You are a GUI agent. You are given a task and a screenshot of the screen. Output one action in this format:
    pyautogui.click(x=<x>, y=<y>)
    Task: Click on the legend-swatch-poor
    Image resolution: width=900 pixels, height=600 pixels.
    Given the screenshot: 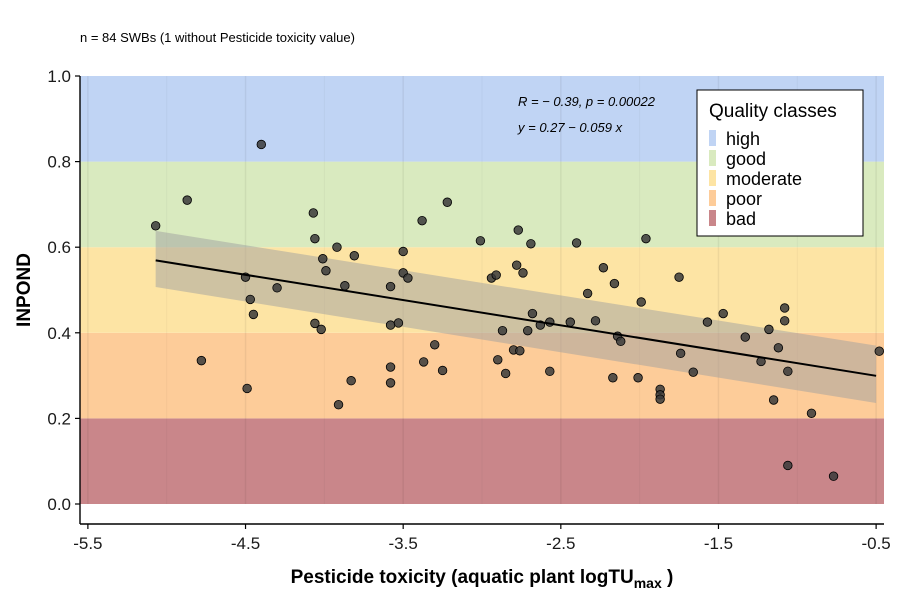 What is the action you would take?
    pyautogui.click(x=712, y=198)
    